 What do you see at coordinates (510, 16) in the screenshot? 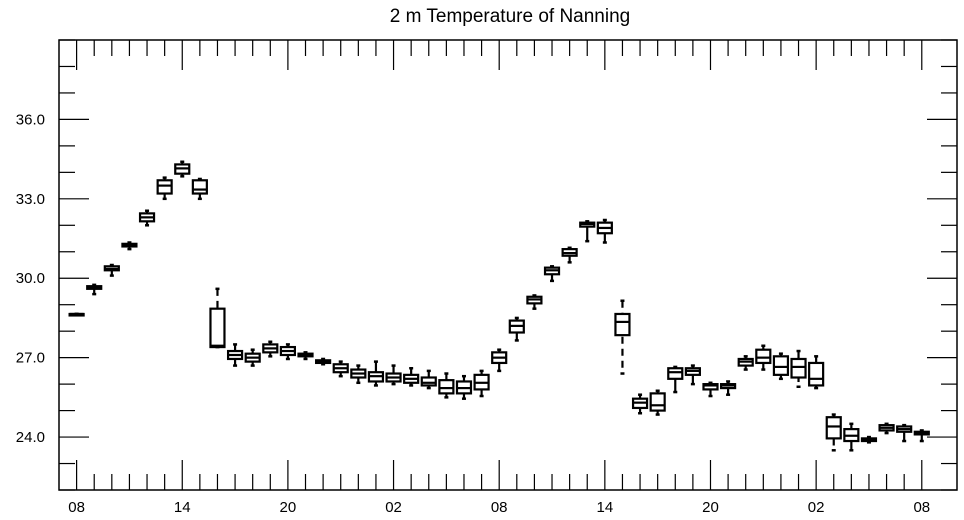
I see `chart-title: 2 m Temperature of Nanning` at bounding box center [510, 16].